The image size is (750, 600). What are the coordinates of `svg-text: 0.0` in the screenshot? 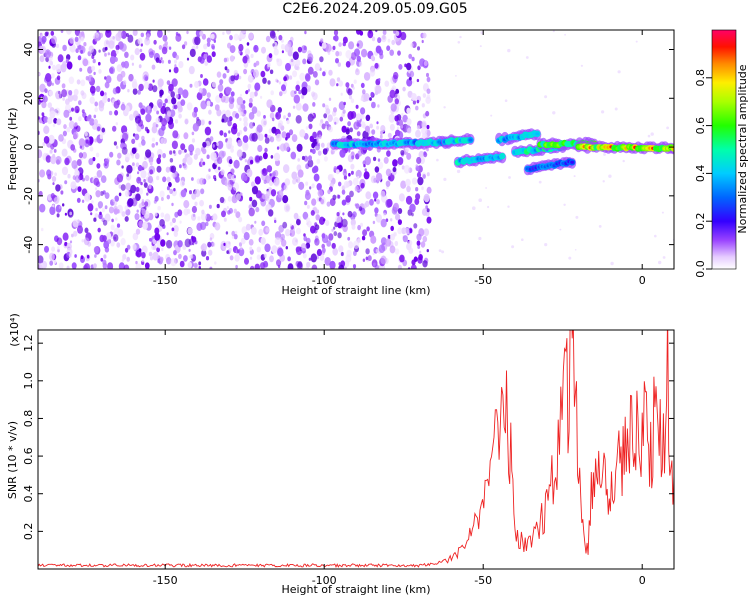 It's located at (700, 269).